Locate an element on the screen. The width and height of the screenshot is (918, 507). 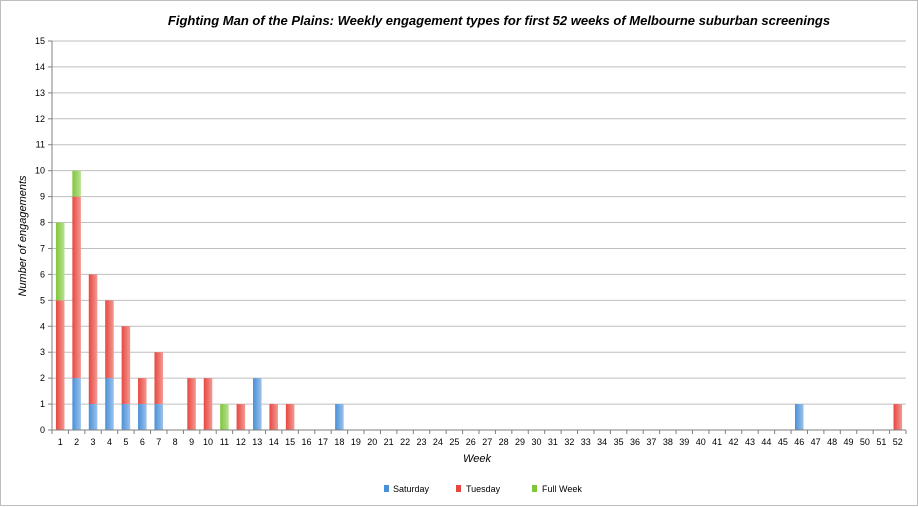
x-tick-label: 42 is located at coordinates (734, 442).